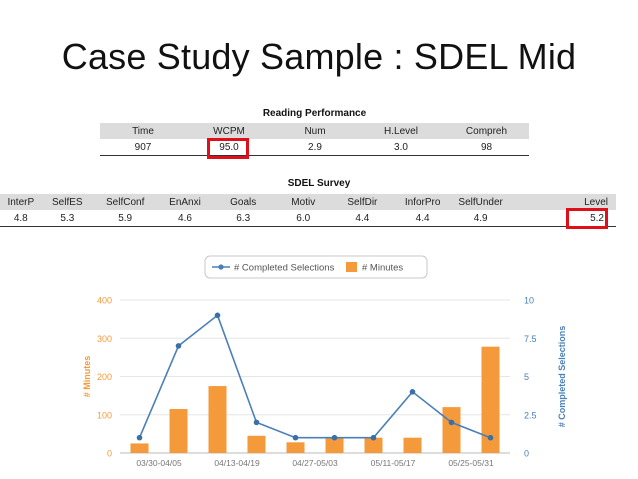  I want to click on value-goals: 6.3, so click(243, 218).